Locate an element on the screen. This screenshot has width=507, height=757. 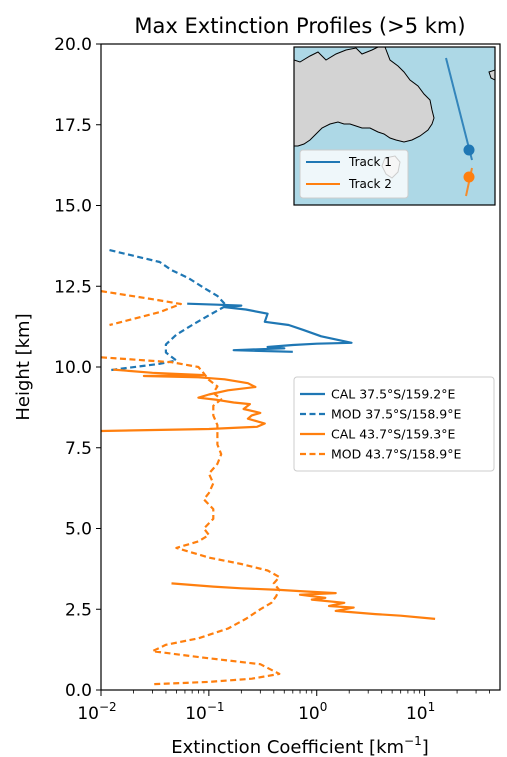
y-tick-label-2: 5.0 is located at coordinates (78, 530).